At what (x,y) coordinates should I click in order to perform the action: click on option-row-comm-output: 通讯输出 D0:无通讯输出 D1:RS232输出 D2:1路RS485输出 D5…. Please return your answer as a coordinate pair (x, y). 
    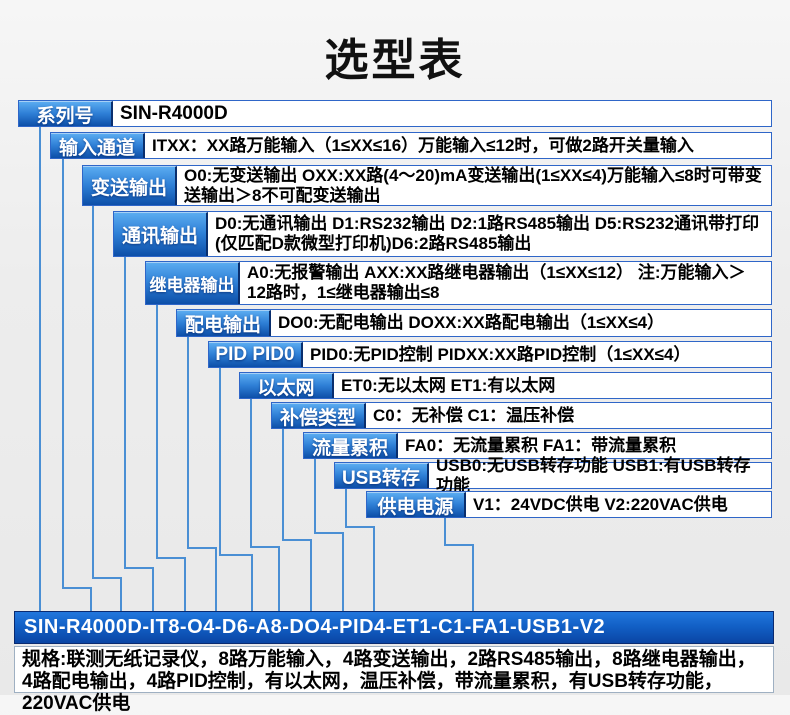
    Looking at the image, I should click on (442, 234).